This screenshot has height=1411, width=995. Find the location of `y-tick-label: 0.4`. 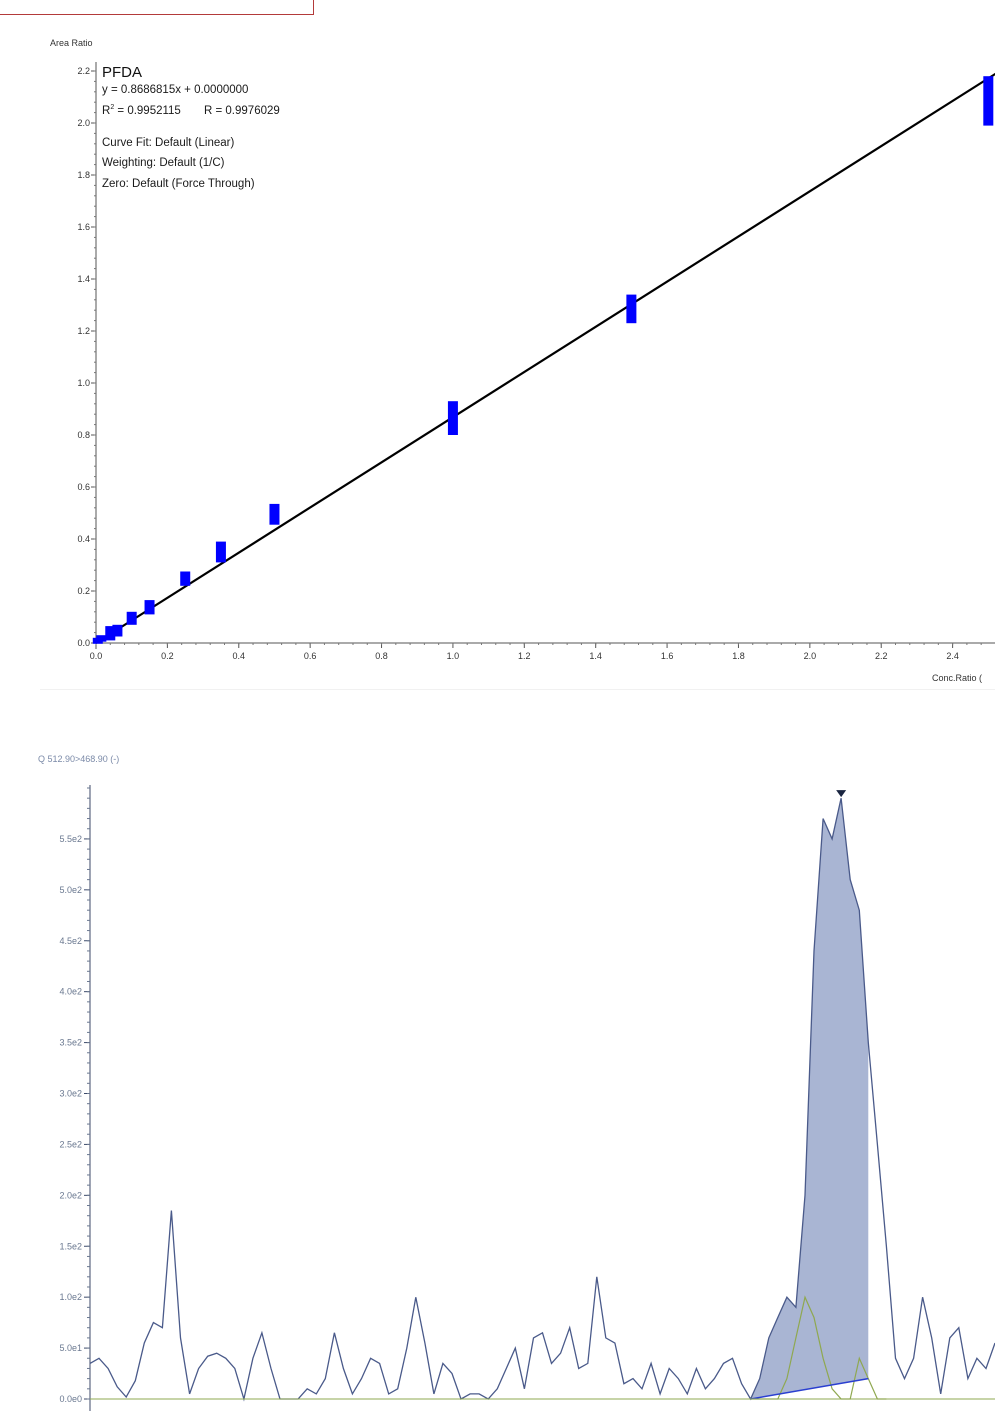

y-tick-label: 0.4 is located at coordinates (83, 539).